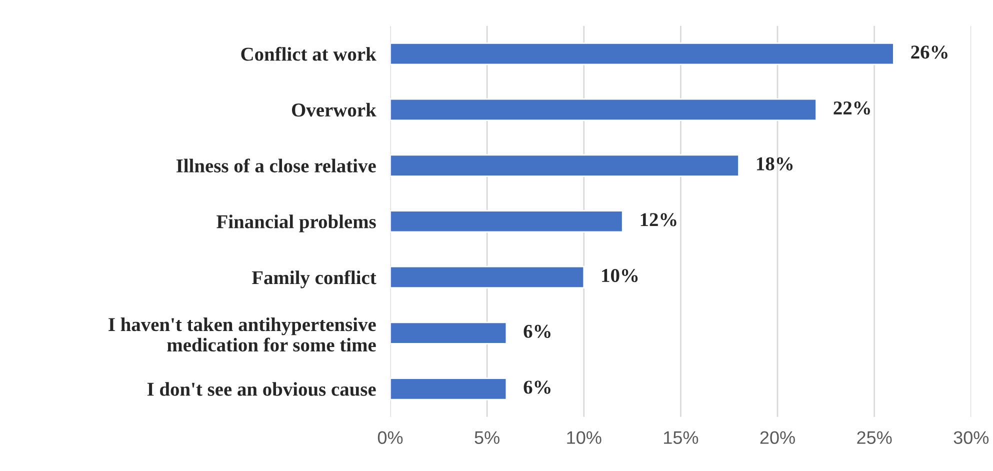  Describe the element at coordinates (874, 437) in the screenshot. I see `x-tick-label: 25%` at that location.